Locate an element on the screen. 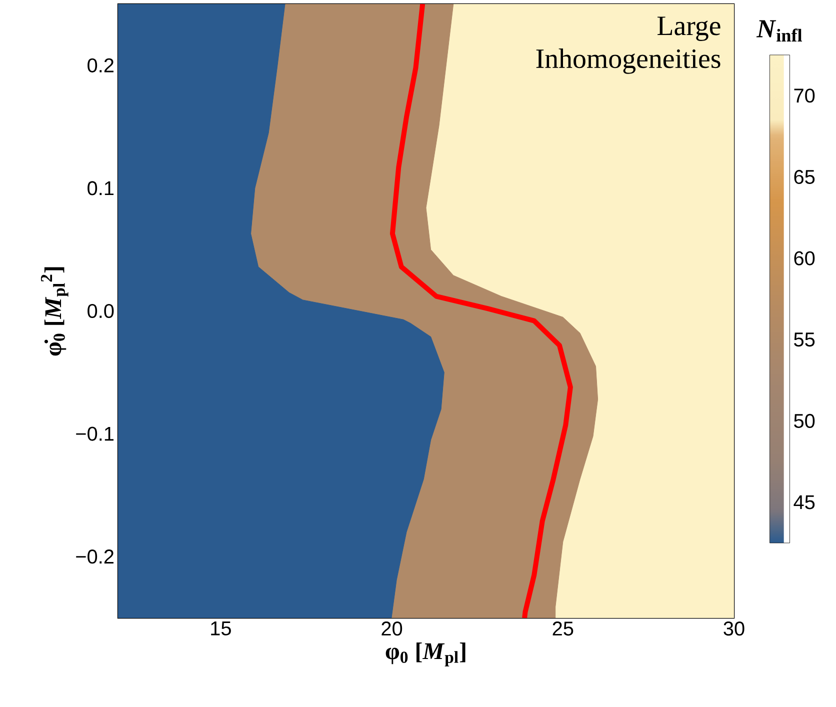 The image size is (836, 707). color-bar-label: 50 is located at coordinates (804, 421).